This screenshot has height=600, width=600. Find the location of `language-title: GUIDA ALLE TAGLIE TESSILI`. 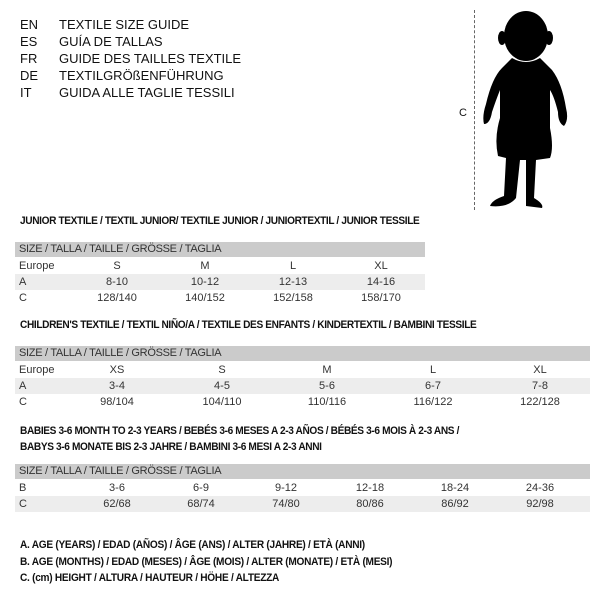

language-title: GUIDA ALLE TAGLIE TESSILI is located at coordinates (147, 92).